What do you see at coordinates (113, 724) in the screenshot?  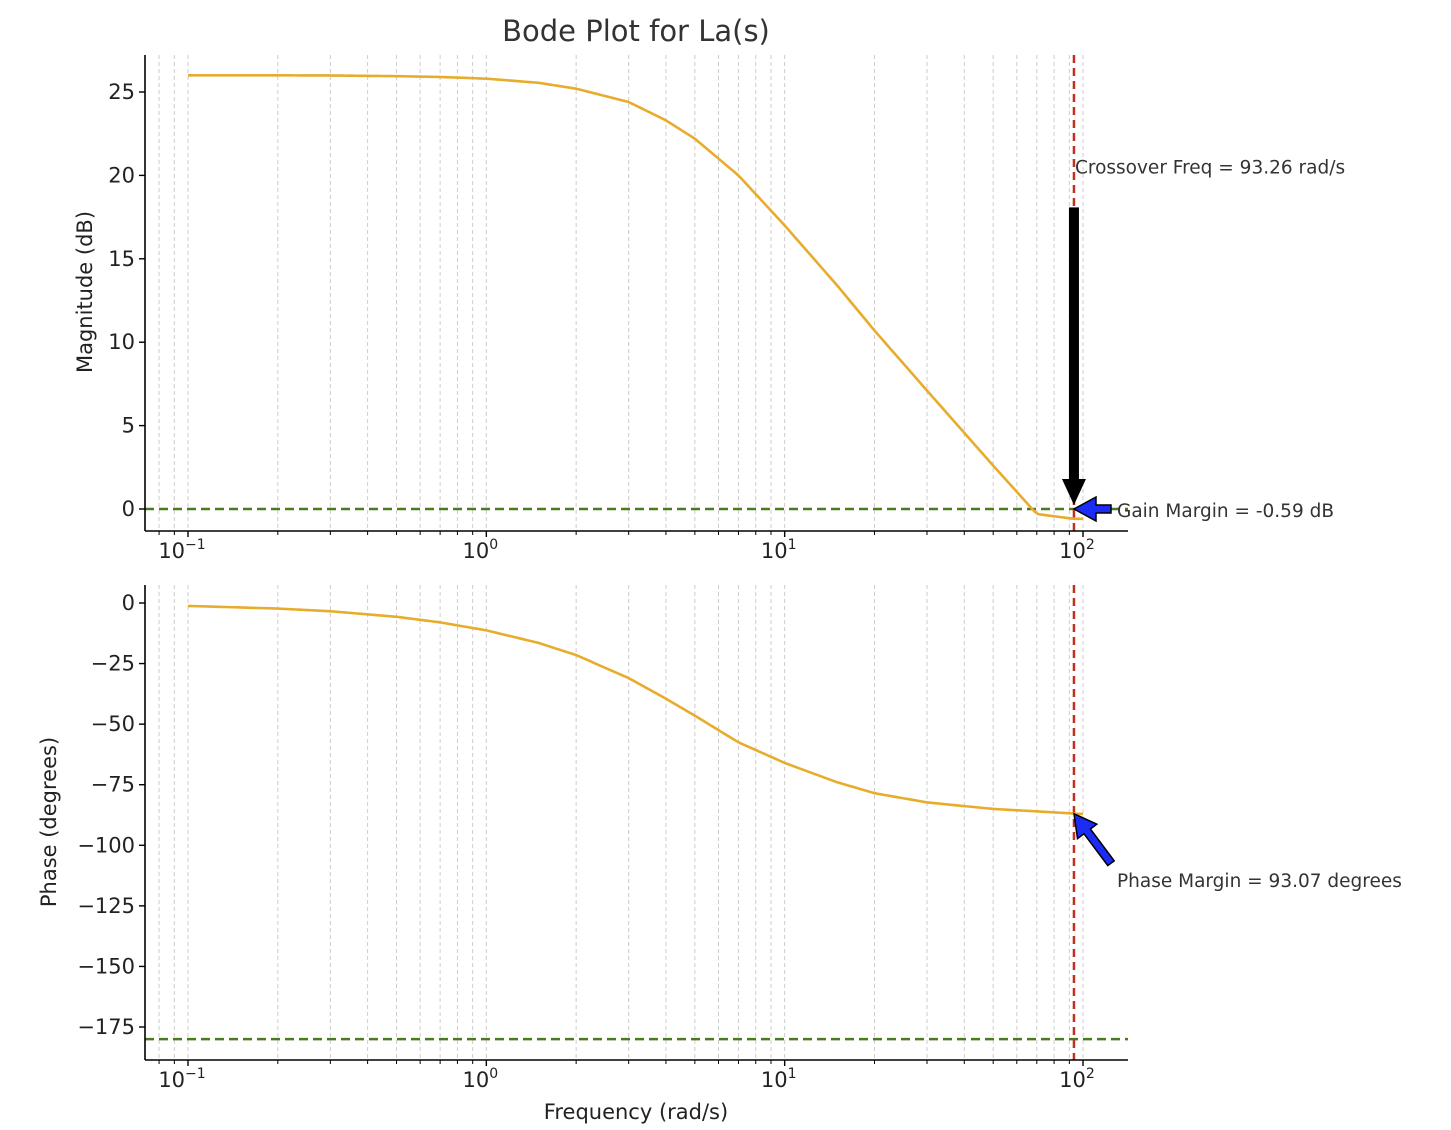 I see `y-tick-label: −50` at bounding box center [113, 724].